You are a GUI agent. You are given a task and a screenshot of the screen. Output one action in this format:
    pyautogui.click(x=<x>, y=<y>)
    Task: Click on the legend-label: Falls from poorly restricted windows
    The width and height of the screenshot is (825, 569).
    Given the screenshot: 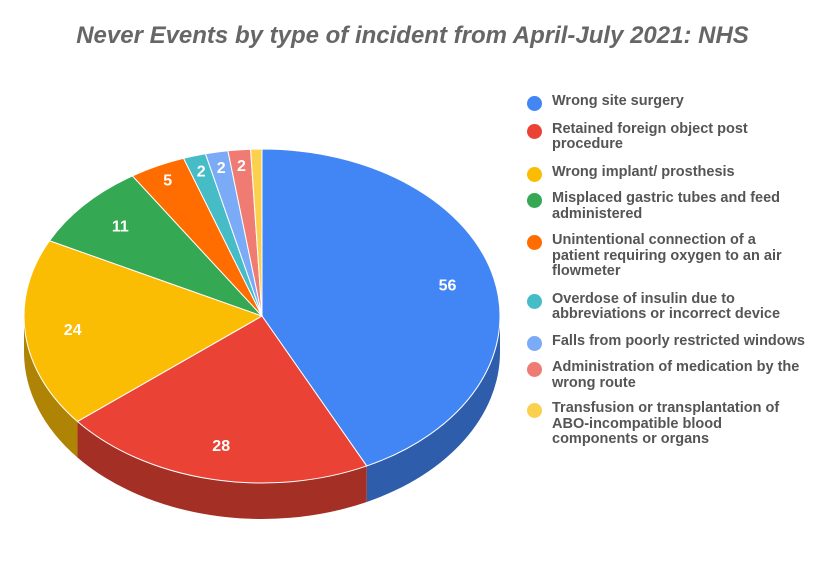 What is the action you would take?
    pyautogui.click(x=678, y=340)
    